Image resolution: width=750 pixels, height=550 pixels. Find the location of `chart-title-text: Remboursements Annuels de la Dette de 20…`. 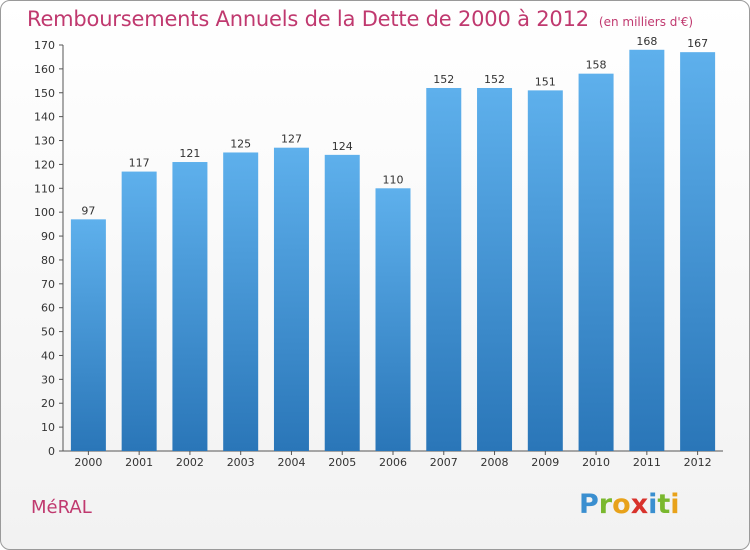

chart-title-text: Remboursements Annuels de la Dette de 20… is located at coordinates (308, 19).